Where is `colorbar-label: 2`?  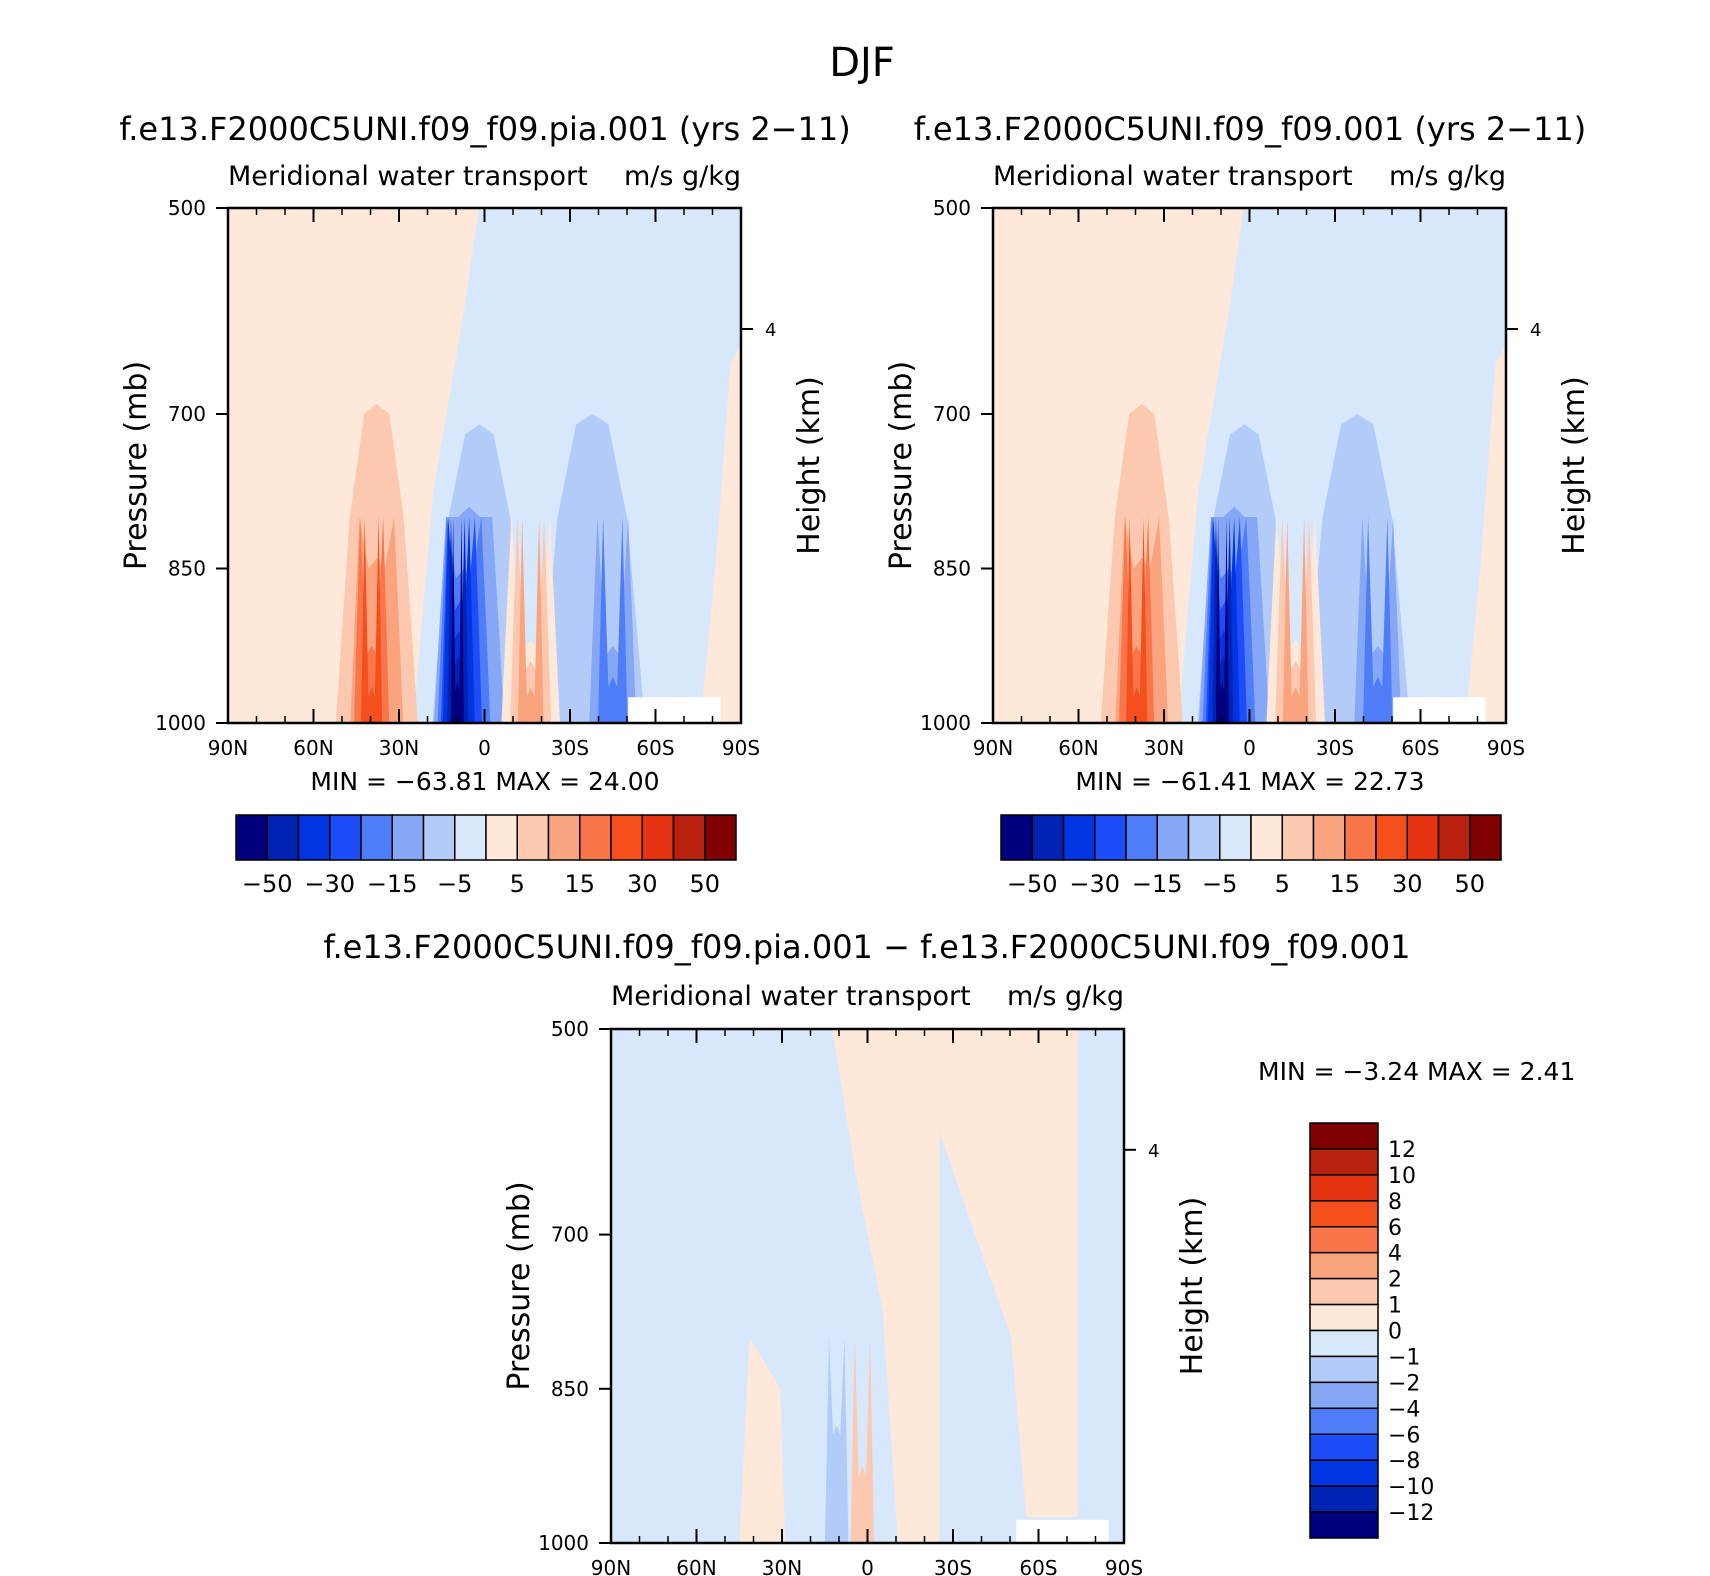 colorbar-label: 2 is located at coordinates (1395, 1280).